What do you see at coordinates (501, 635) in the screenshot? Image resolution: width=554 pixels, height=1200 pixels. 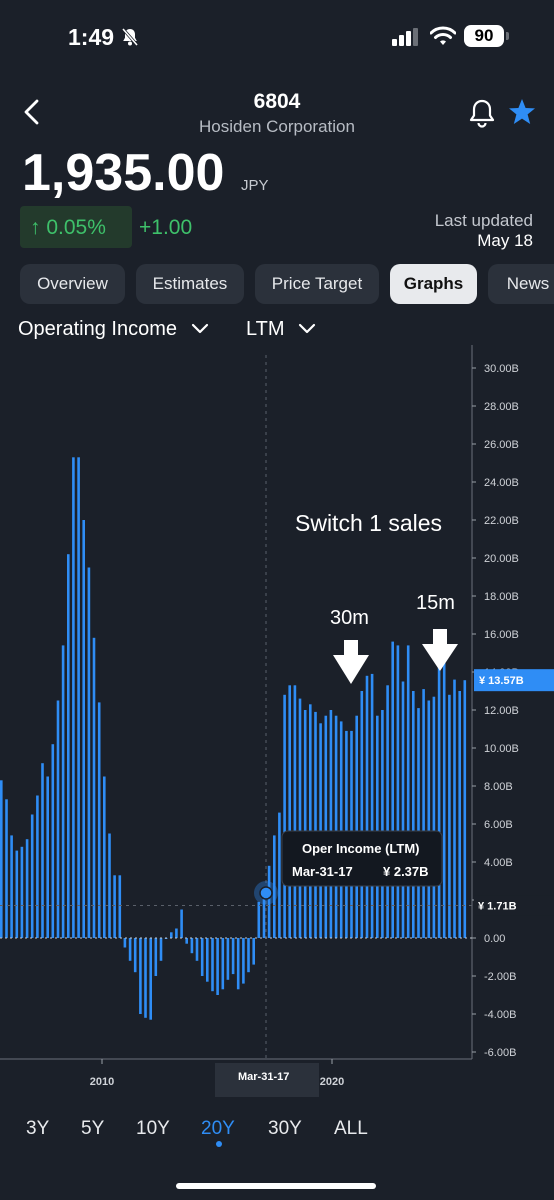 I see `y-tick-label: 16.00B` at bounding box center [501, 635].